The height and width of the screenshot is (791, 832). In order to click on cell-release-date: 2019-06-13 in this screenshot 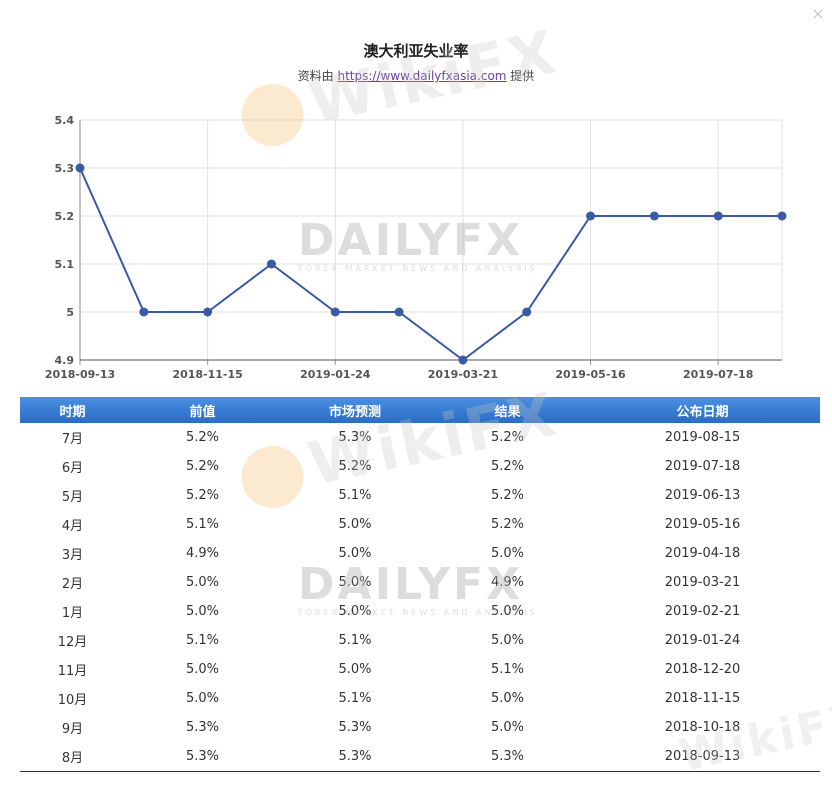, I will do `click(702, 495)`.